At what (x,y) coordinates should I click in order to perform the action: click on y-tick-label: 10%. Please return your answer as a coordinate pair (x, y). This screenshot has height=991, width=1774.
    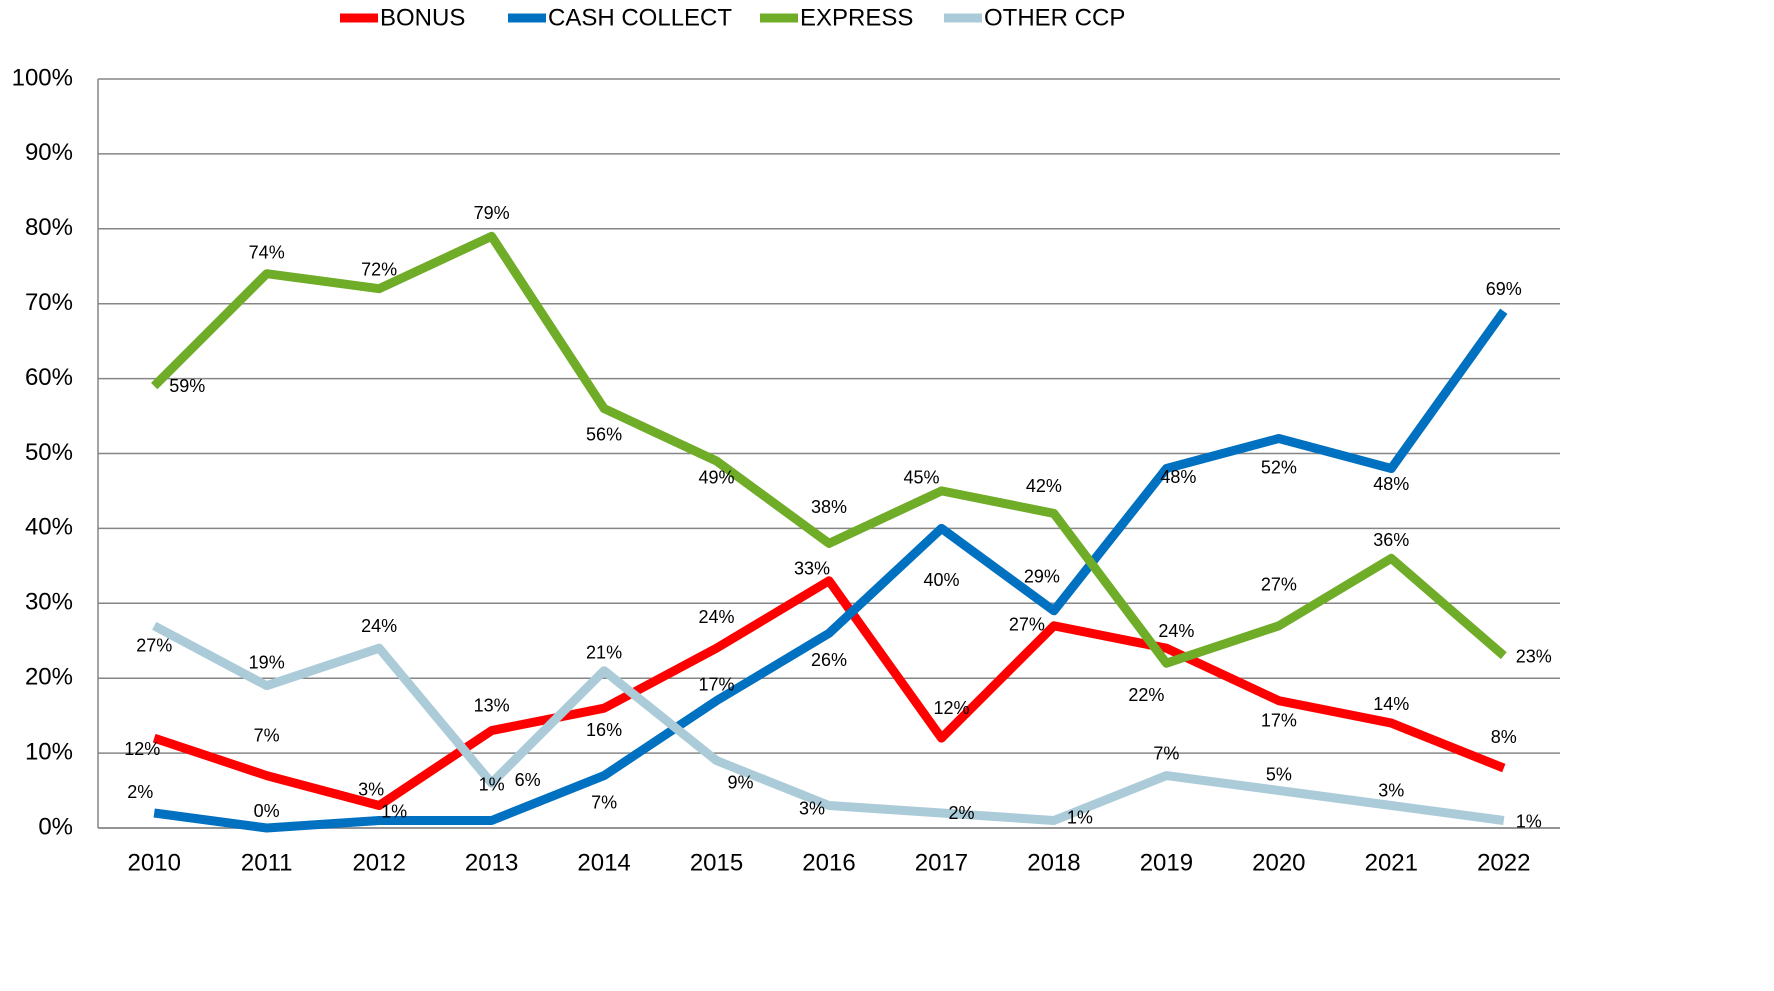
    Looking at the image, I should click on (49, 751).